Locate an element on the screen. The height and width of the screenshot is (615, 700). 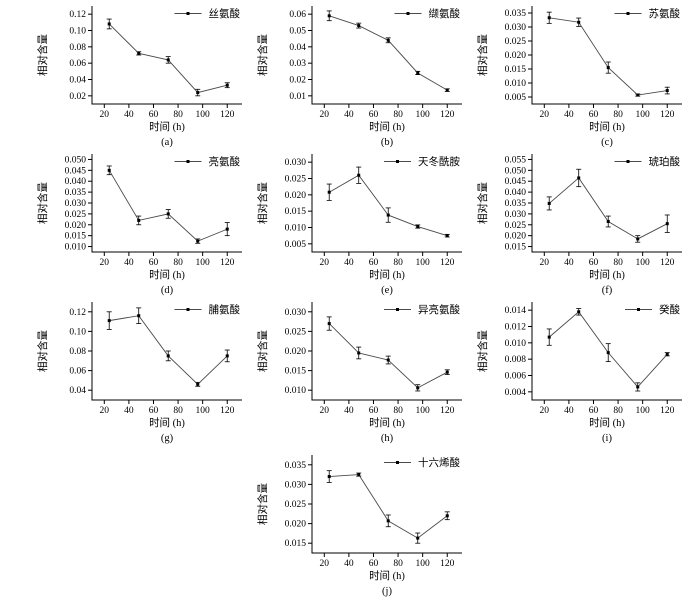
y-tick-label: 0.045 is located at coordinates (76, 171).